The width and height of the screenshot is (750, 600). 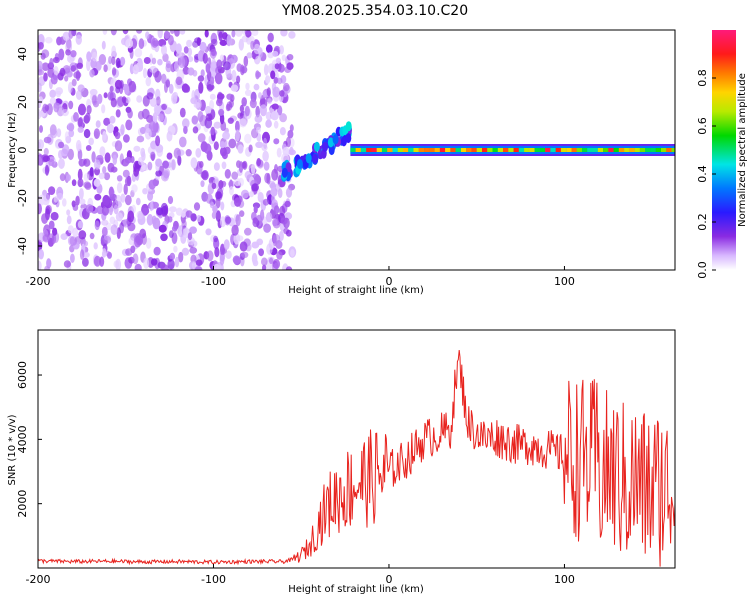 What do you see at coordinates (22, 504) in the screenshot?
I see `y-tick-label: 2000` at bounding box center [22, 504].